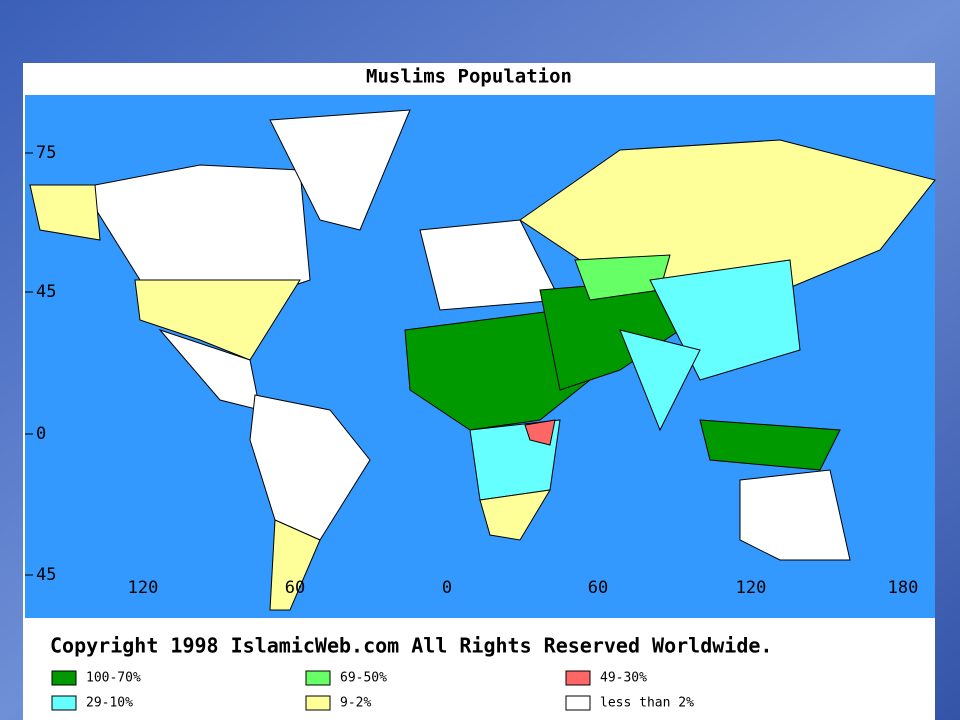  I want to click on indonesia, so click(770, 445).